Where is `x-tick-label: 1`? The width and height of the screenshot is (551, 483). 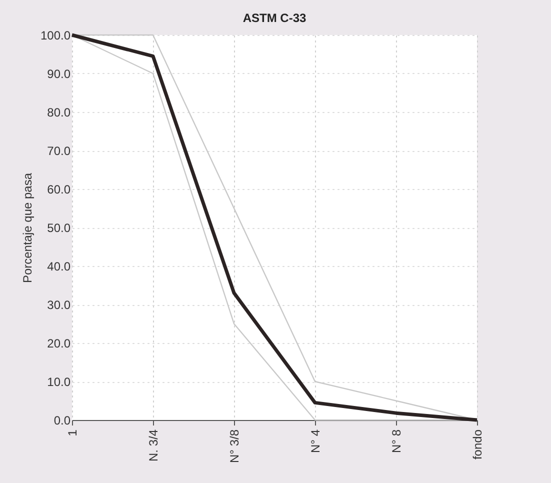
x-tick-label: 1 is located at coordinates (73, 432).